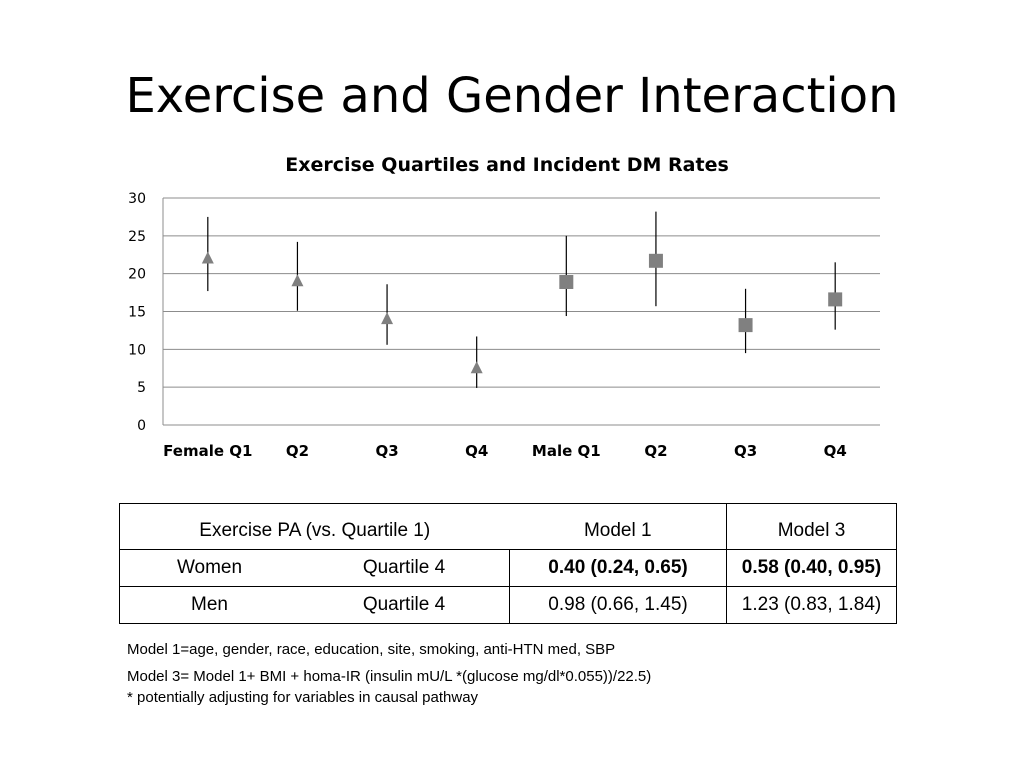  I want to click on row-model1-value: 0.98 (0.66, 1.45), so click(618, 605).